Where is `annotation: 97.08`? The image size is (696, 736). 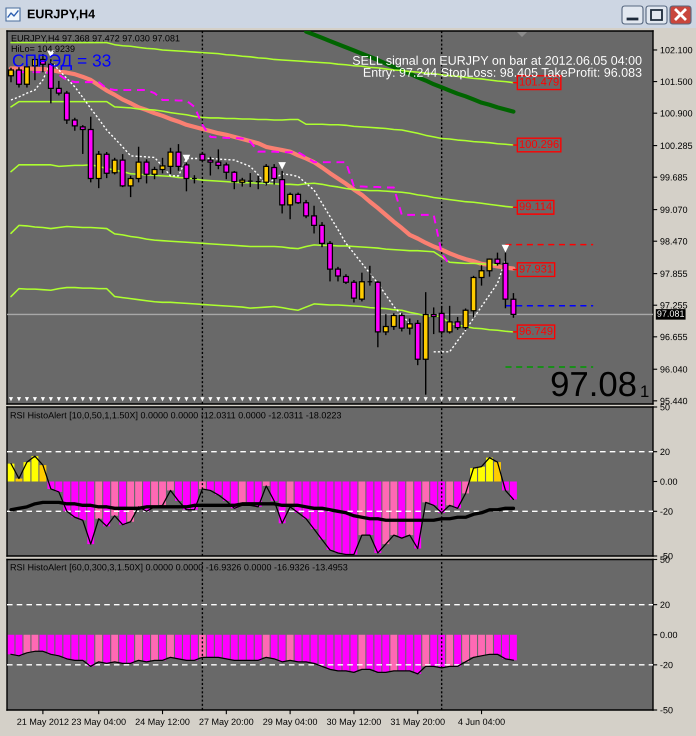
annotation: 97.08 is located at coordinates (594, 384).